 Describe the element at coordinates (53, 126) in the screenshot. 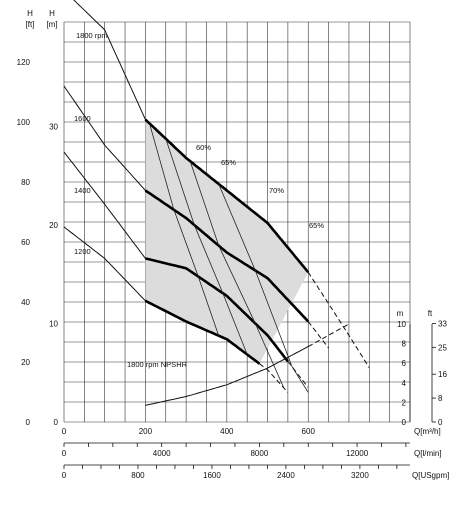

I see `m-tick-label: 30` at that location.